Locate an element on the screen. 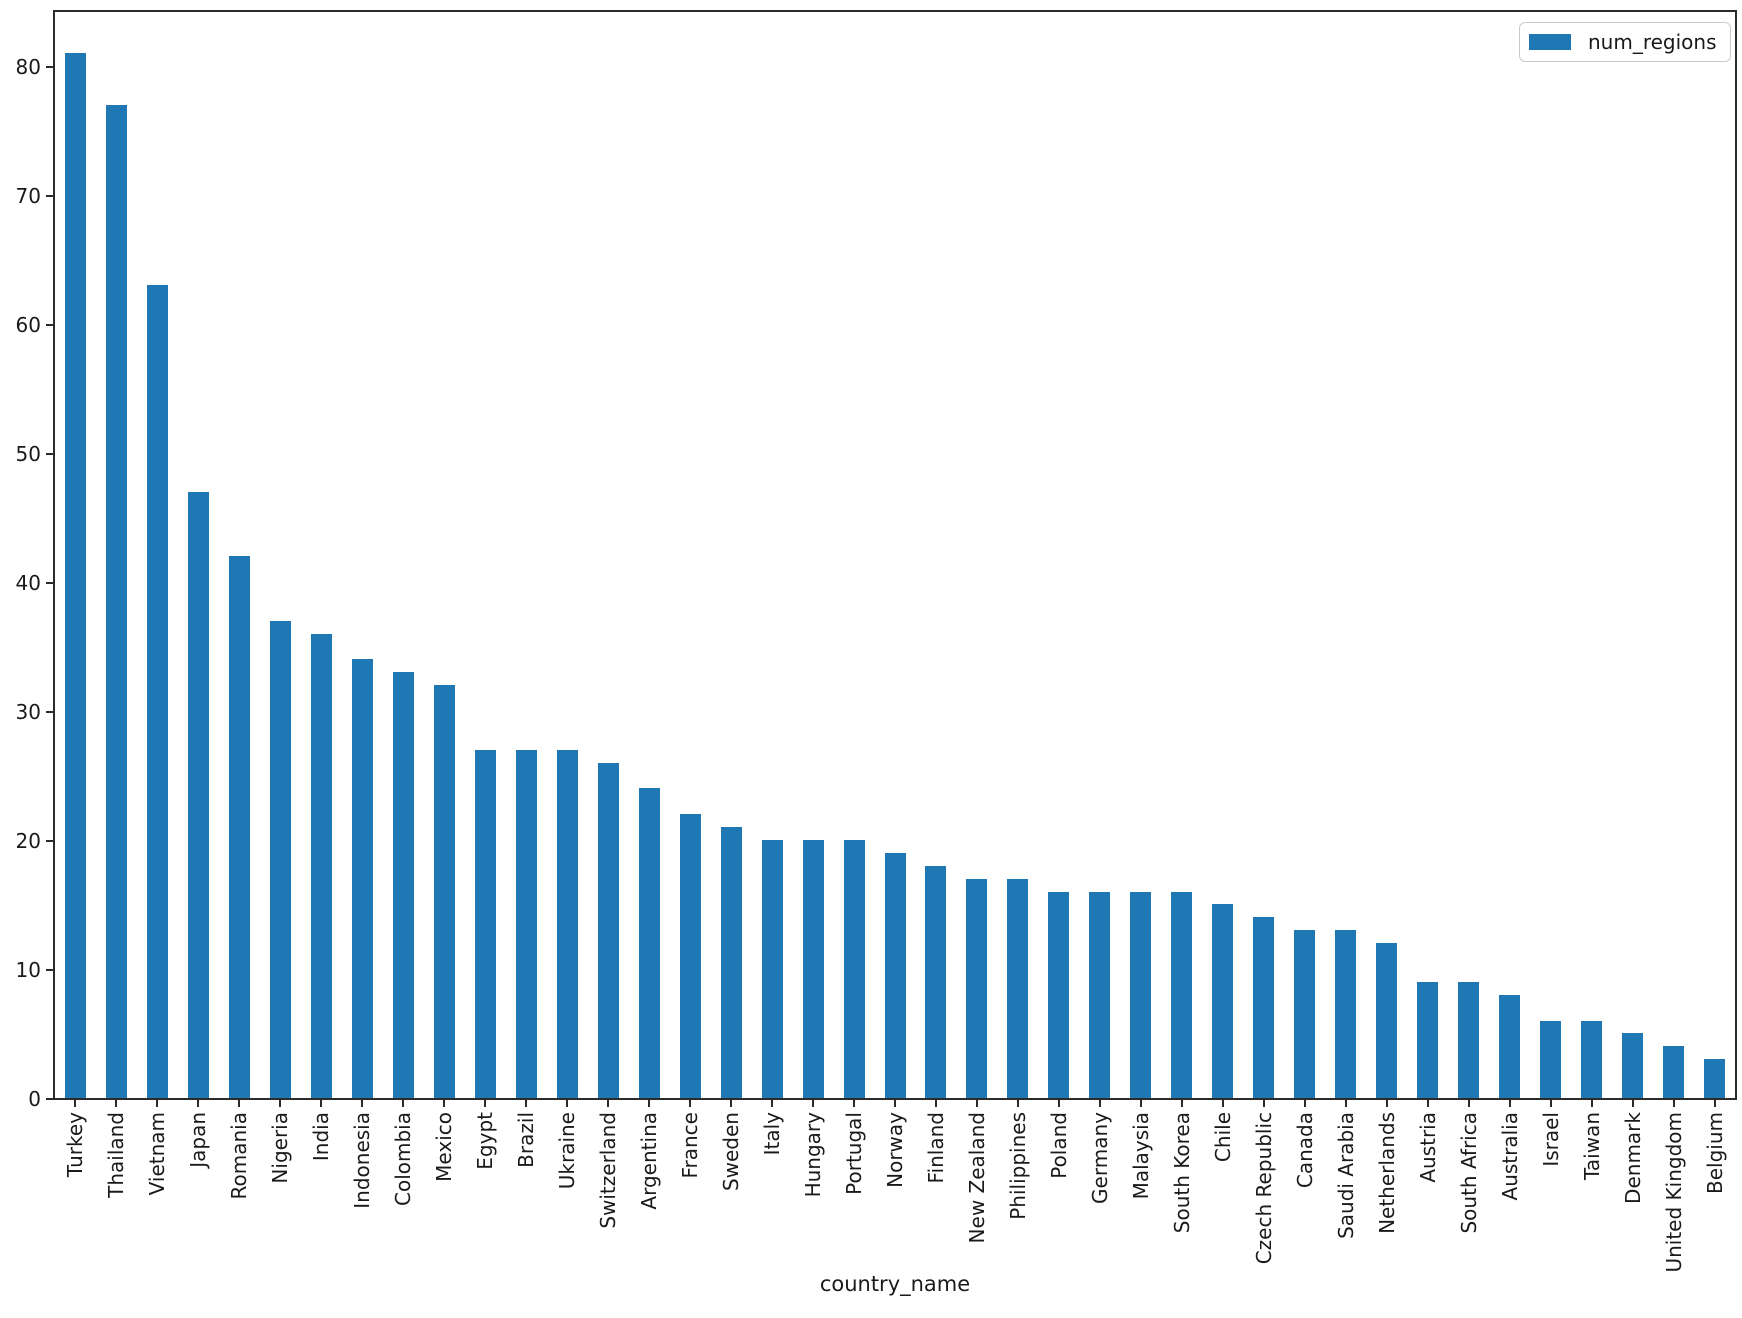 Image resolution: width=1742 pixels, height=1318 pixels. bar-germany is located at coordinates (1100, 995).